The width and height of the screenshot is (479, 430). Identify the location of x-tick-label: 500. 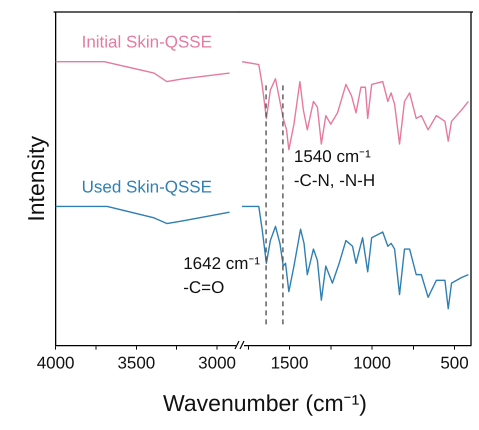
(454, 362).